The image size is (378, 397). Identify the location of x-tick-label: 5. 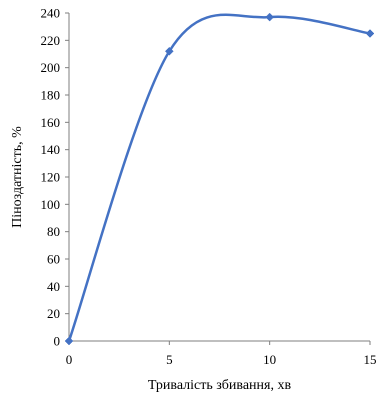
(169, 359).